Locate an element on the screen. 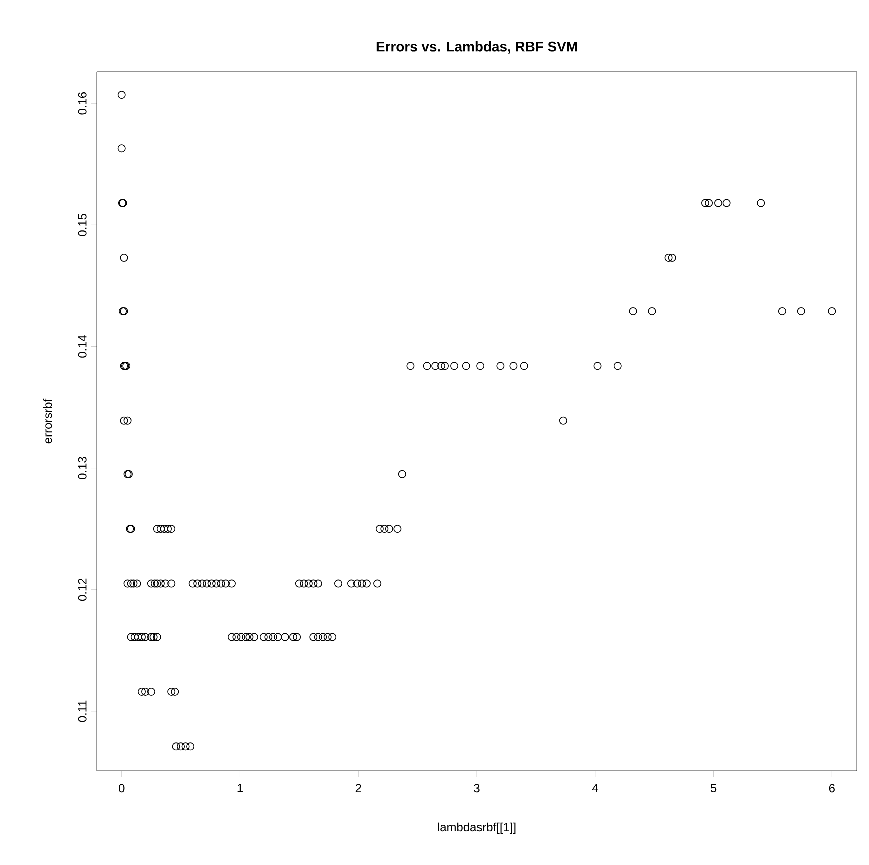 The height and width of the screenshot is (865, 869). y-tick-label: 0.13 is located at coordinates (82, 468).